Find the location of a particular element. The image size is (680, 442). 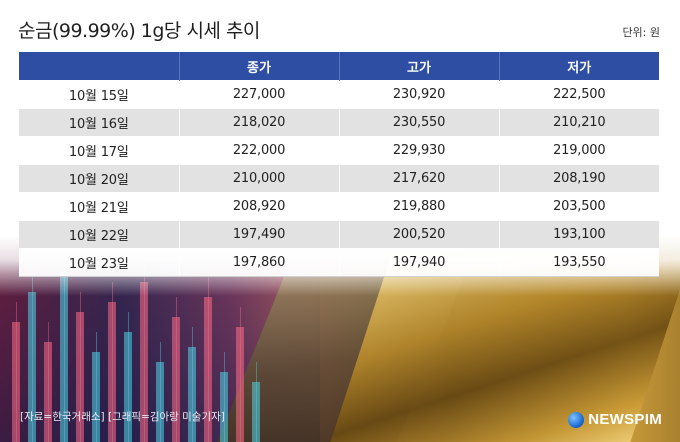

header-low: 저가 is located at coordinates (578, 66).